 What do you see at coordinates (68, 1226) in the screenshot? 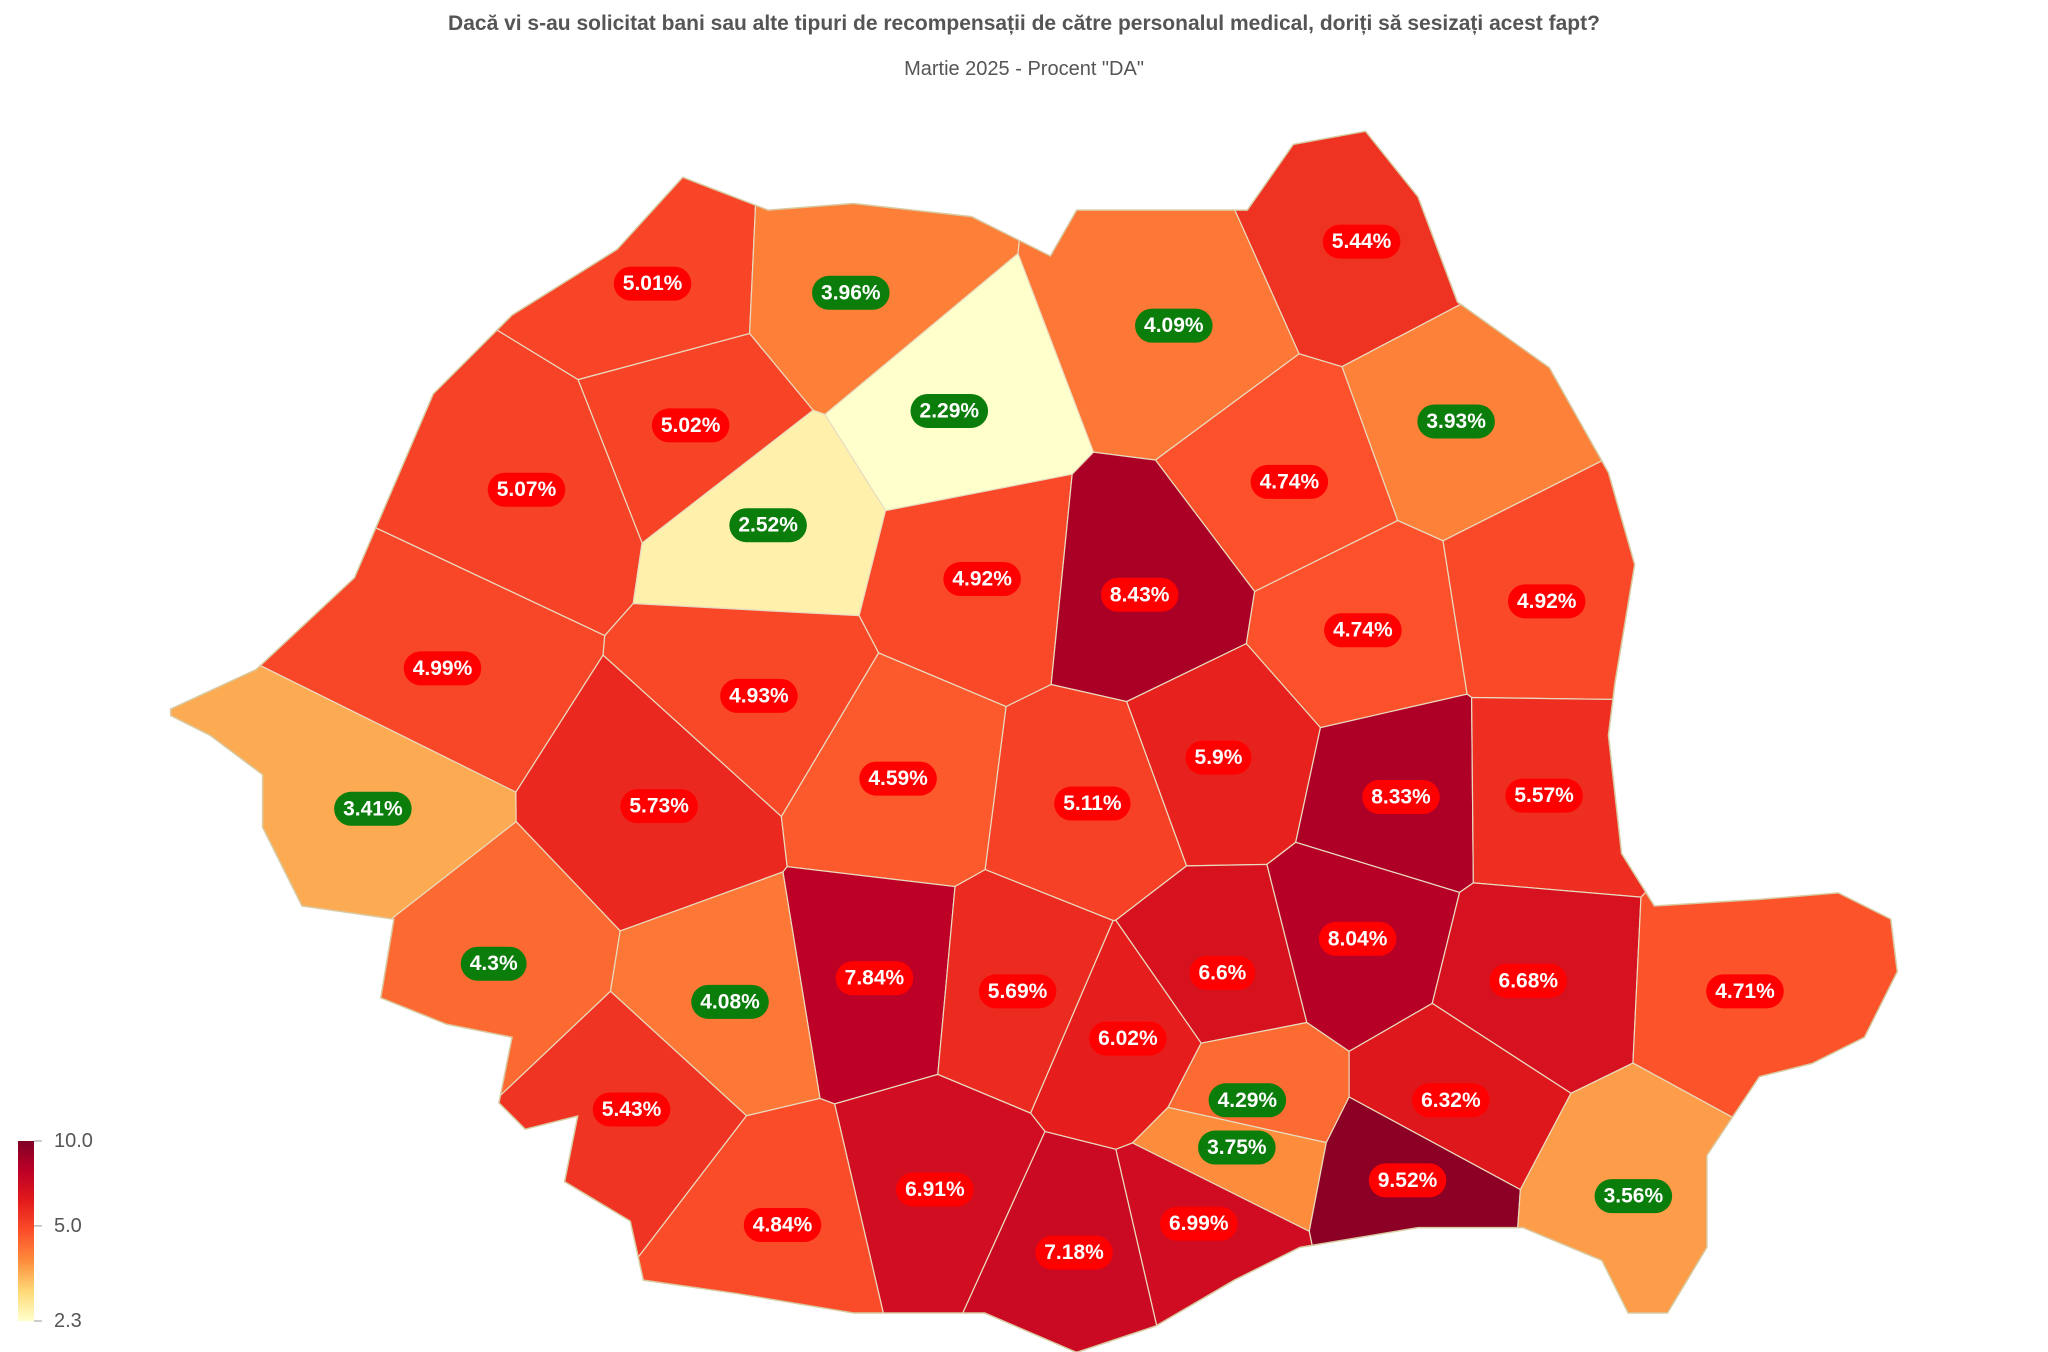
I see `legend-tick-label: 5.0` at bounding box center [68, 1226].